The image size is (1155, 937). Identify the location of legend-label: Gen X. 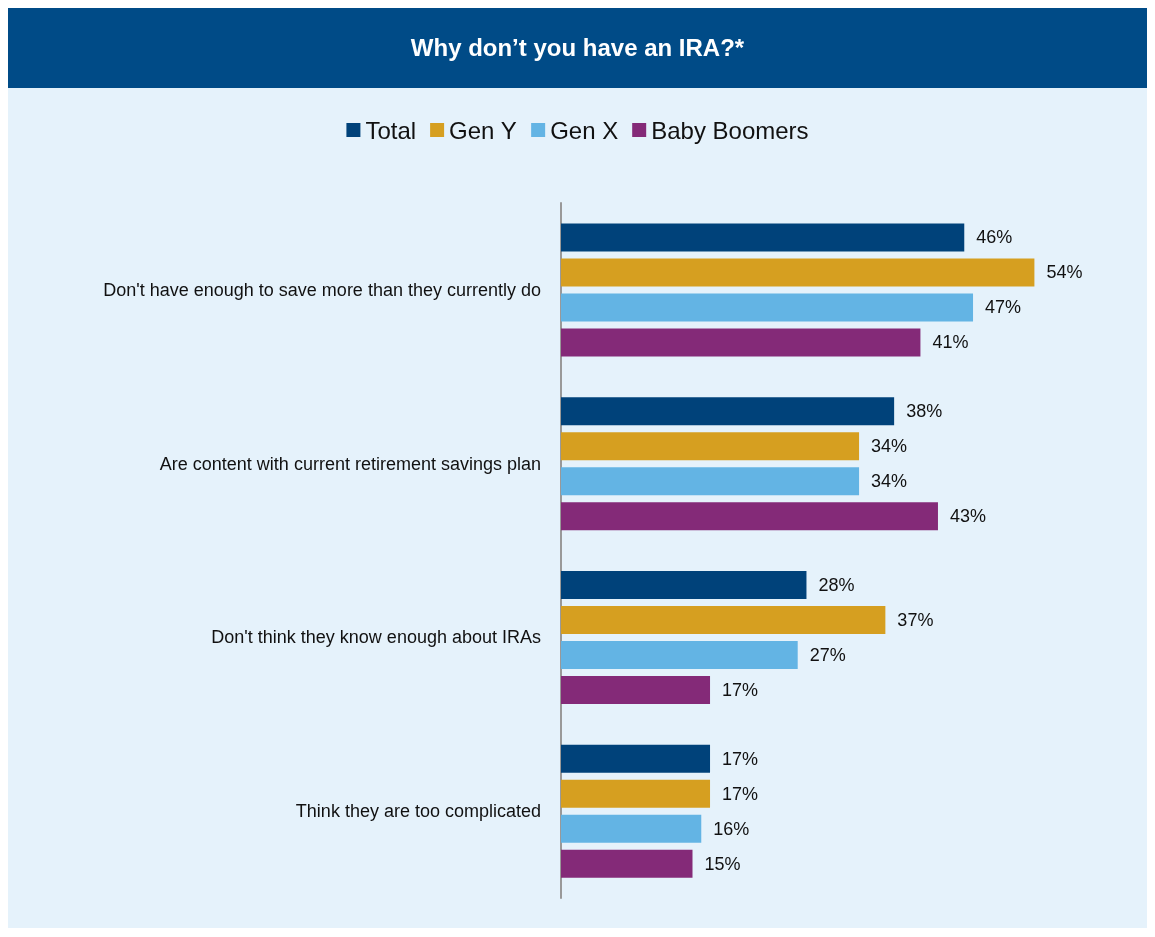
(584, 130).